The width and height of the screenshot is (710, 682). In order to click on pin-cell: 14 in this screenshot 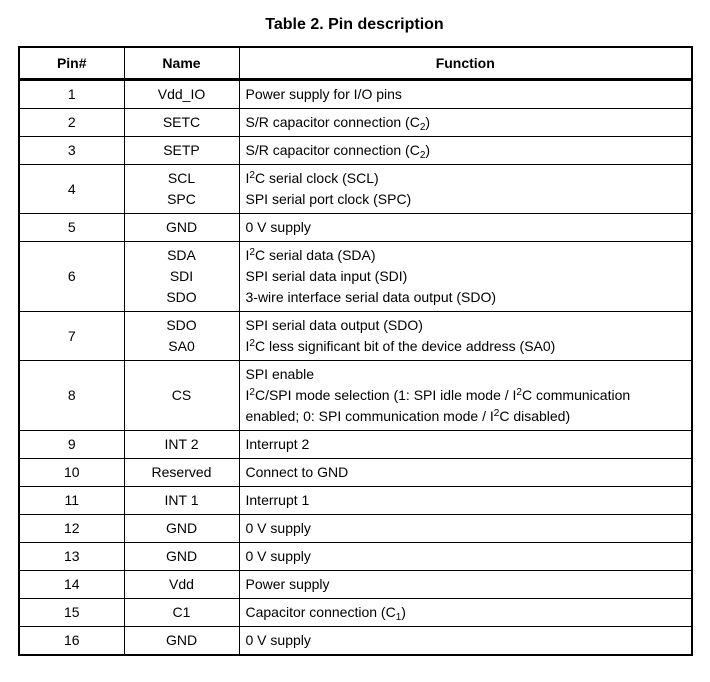, I will do `click(71, 584)`.